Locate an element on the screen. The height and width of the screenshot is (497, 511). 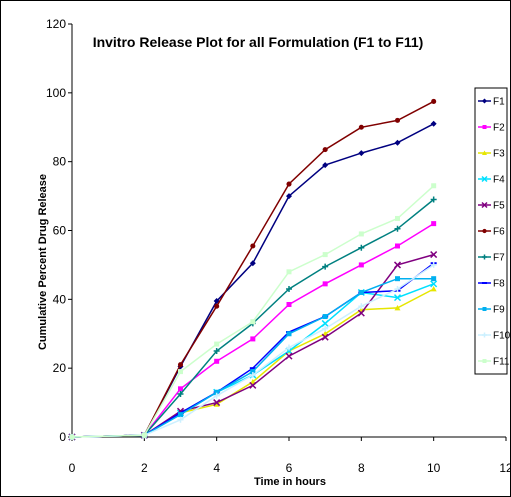
legend-item: F6 is located at coordinates (491, 232).